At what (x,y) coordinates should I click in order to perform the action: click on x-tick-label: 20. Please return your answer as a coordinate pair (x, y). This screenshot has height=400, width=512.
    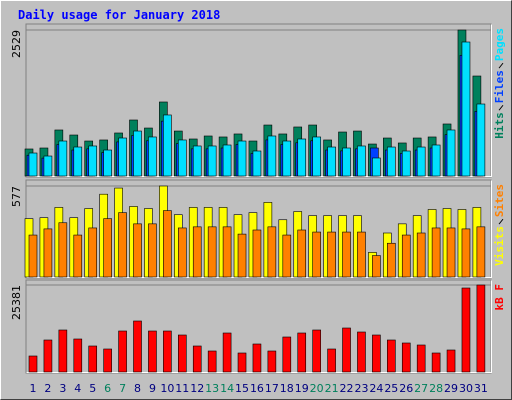
    Looking at the image, I should click on (317, 388).